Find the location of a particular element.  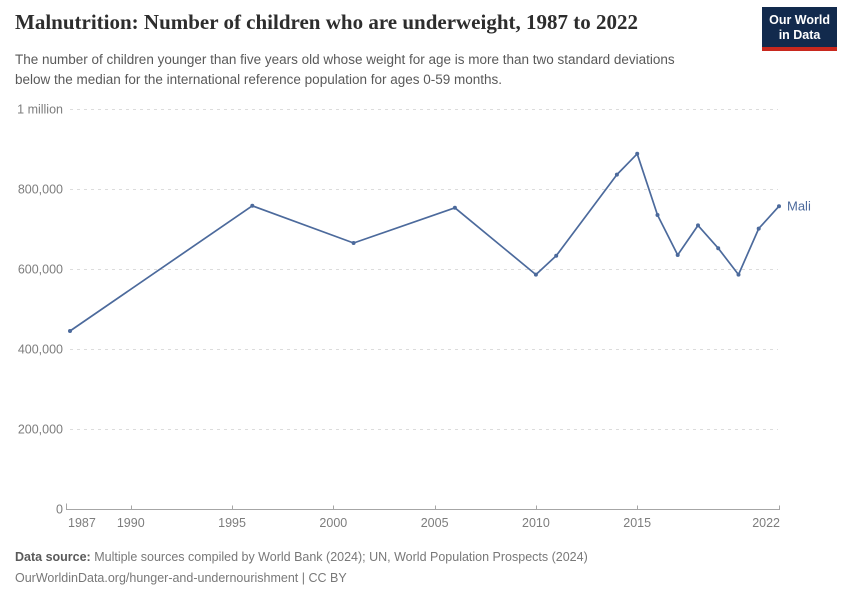

x-axis-tick-label: 1987 is located at coordinates (82, 523).